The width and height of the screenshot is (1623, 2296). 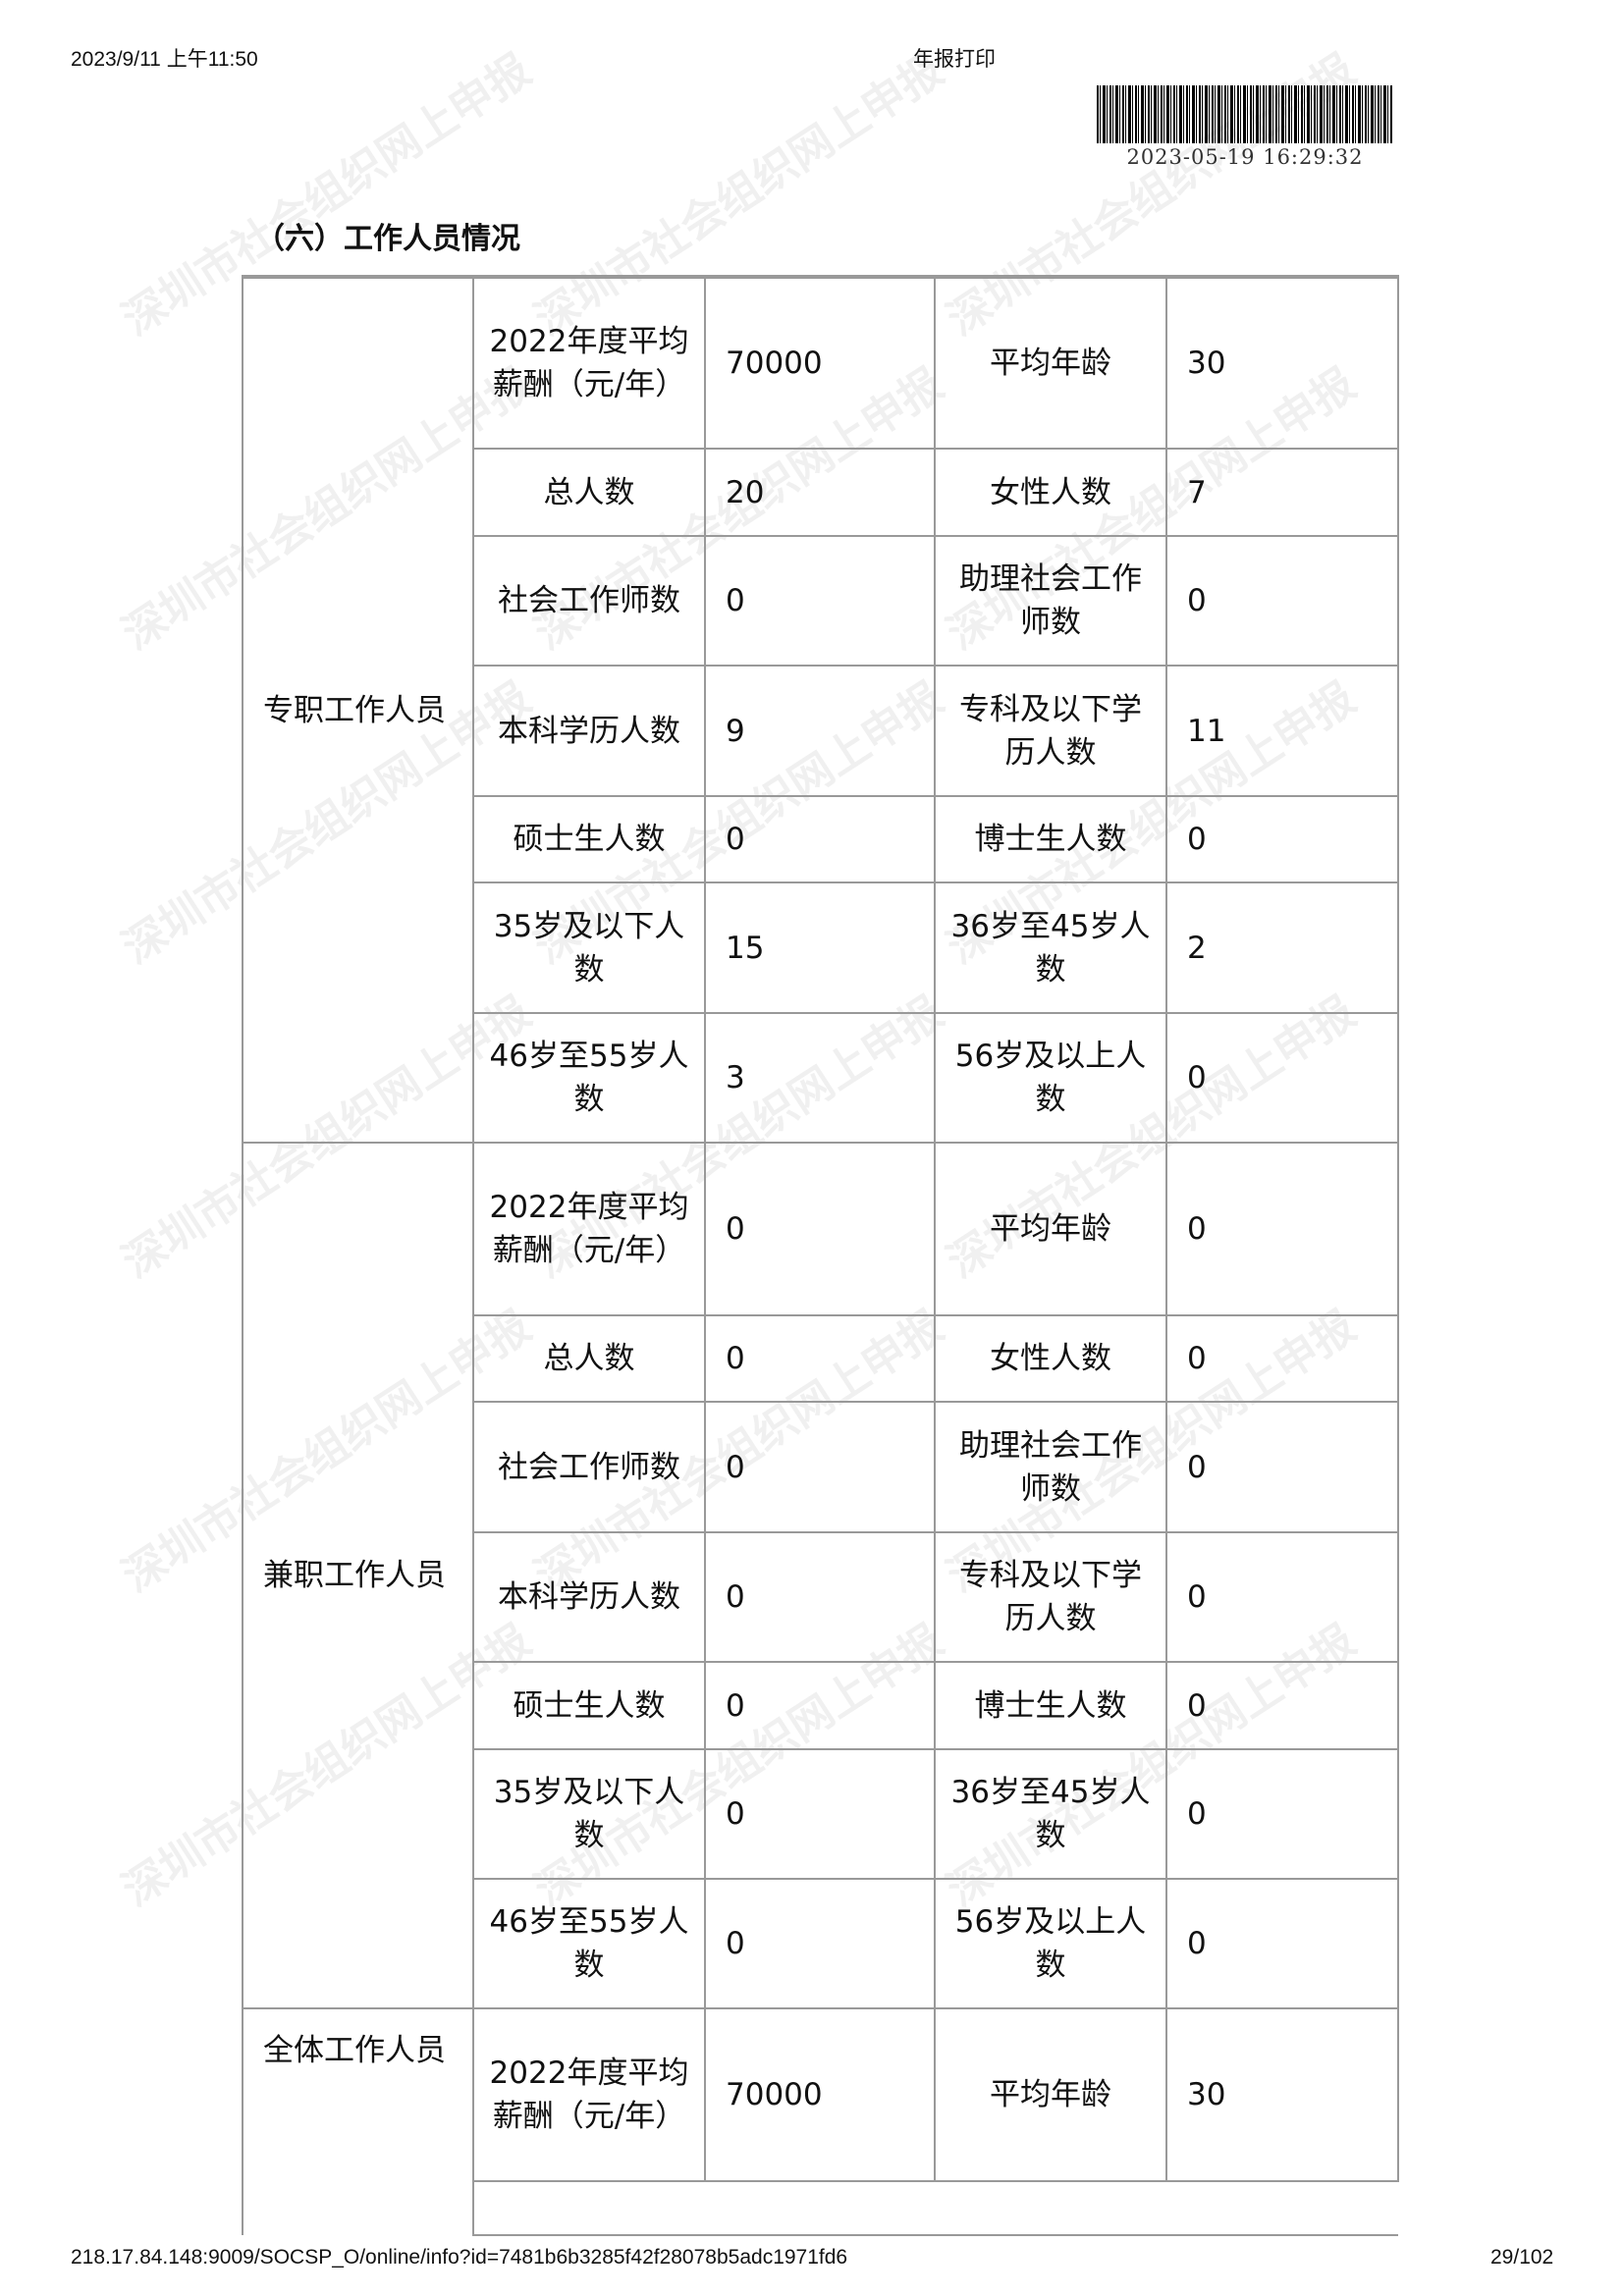 I want to click on barcode, so click(x=1245, y=114).